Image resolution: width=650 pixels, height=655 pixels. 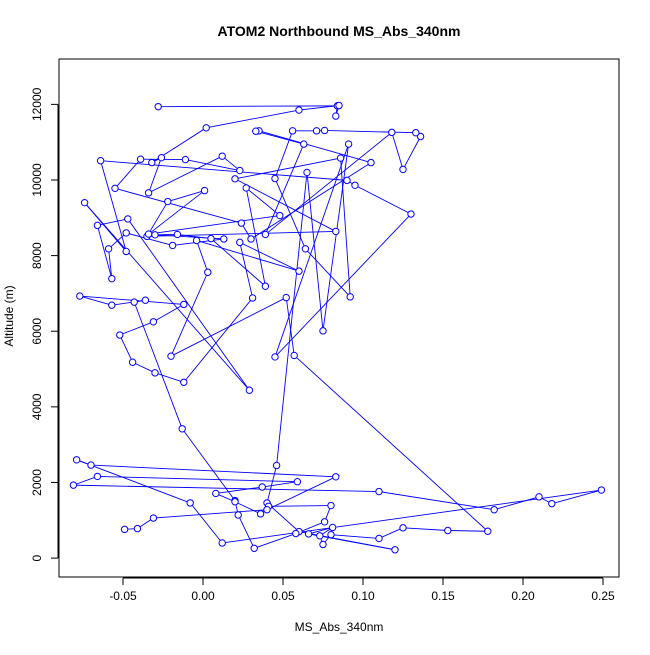 What do you see at coordinates (37, 331) in the screenshot?
I see `y-tick-label: 6000` at bounding box center [37, 331].